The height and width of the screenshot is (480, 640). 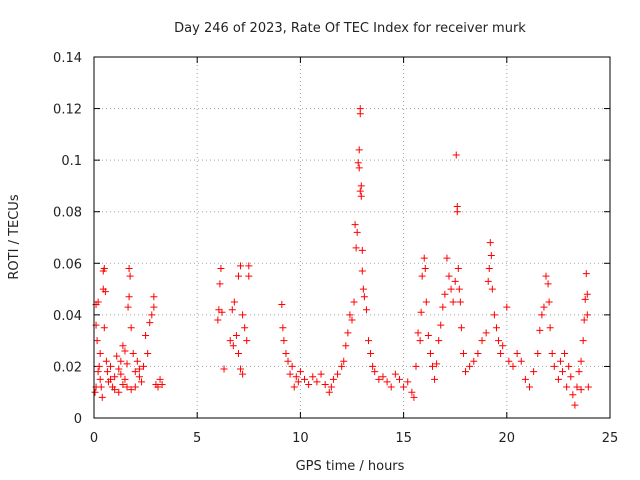 What do you see at coordinates (354, 438) in the screenshot?
I see `x-tick-labels: 0 5 10 15 20 25` at bounding box center [354, 438].